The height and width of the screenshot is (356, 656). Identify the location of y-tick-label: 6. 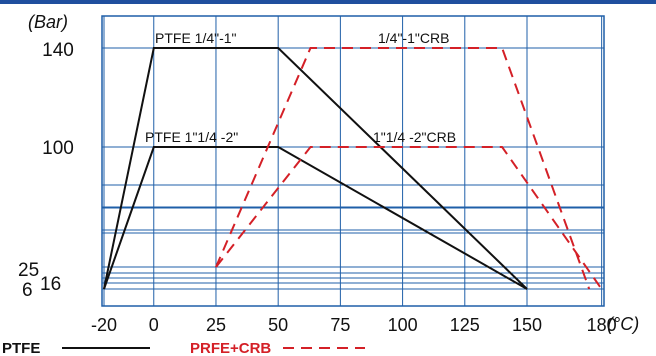
(27, 290).